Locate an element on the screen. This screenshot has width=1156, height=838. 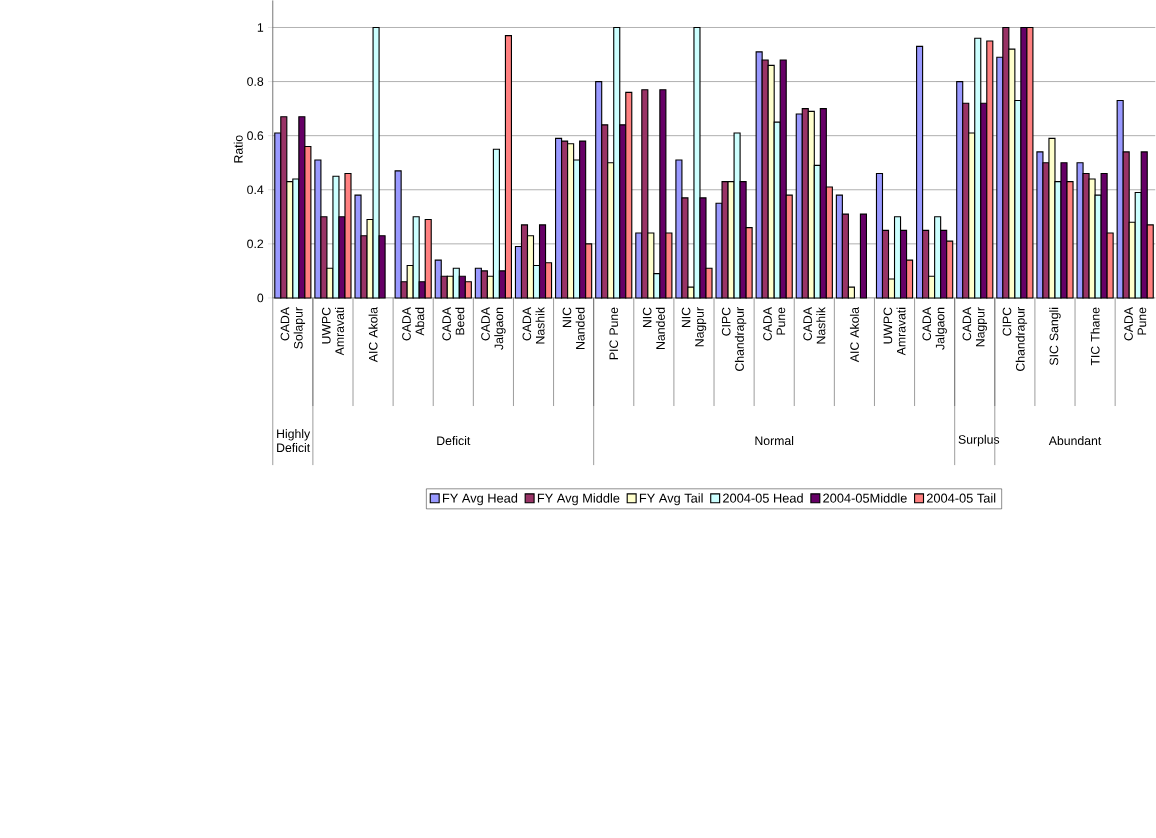
x-tick-label: CADA Beed is located at coordinates (453, 324).